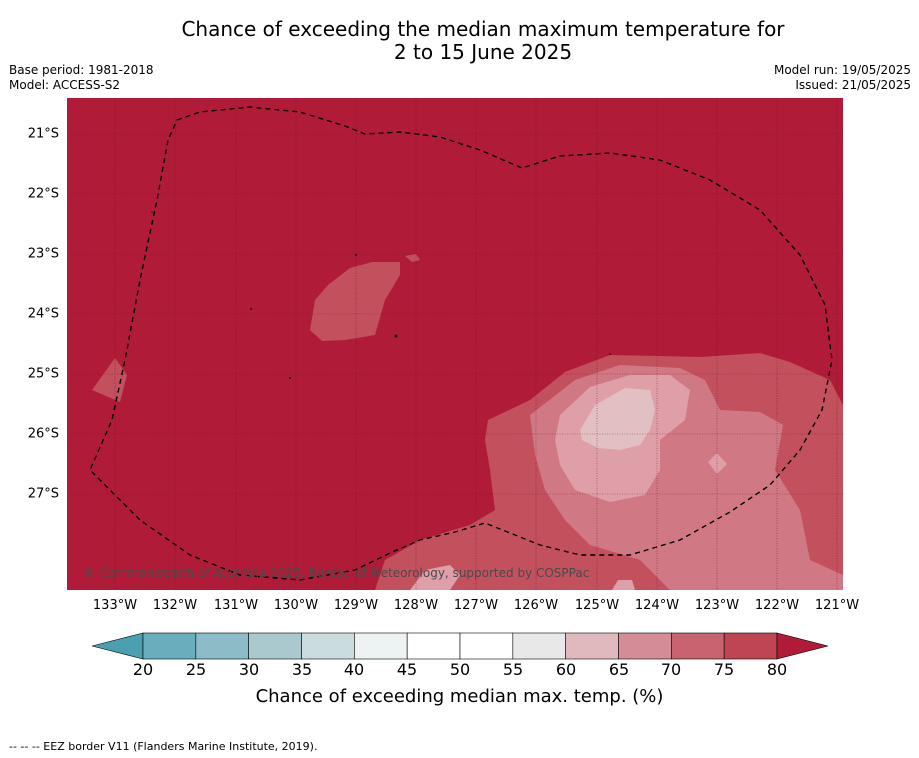 The height and width of the screenshot is (758, 919). I want to click on colorbar, so click(460, 646).